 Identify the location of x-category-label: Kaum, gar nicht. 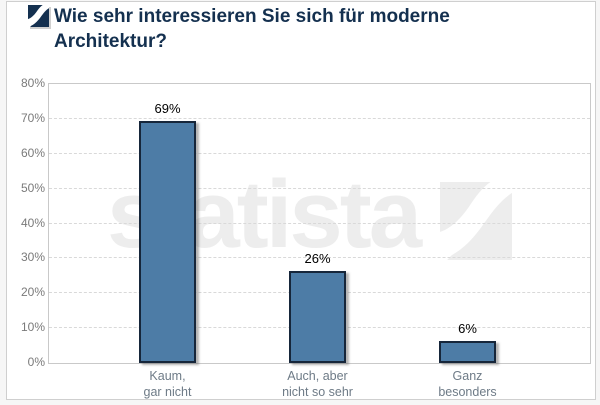
(168, 384).